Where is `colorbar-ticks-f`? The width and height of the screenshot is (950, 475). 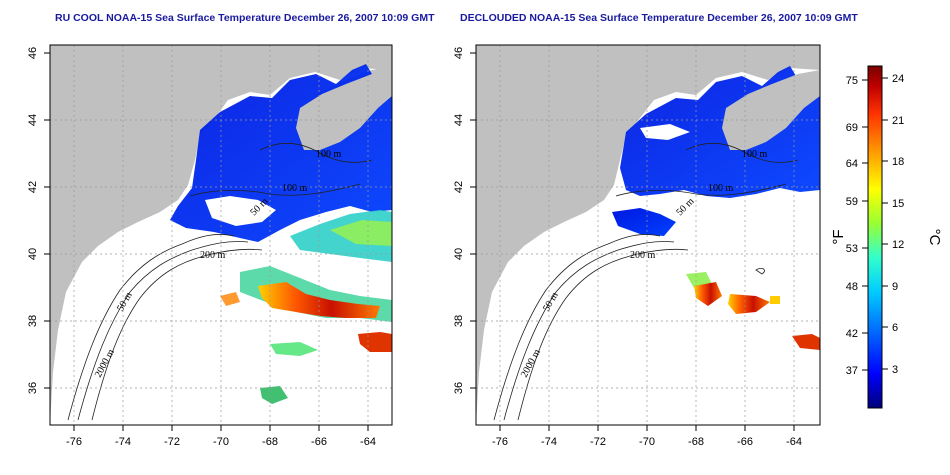 colorbar-ticks-f is located at coordinates (865, 225).